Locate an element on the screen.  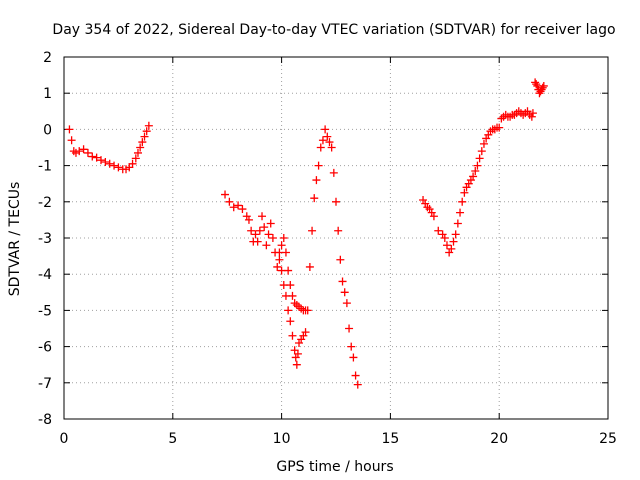
y-tick-label: -2 is located at coordinates (45, 203).